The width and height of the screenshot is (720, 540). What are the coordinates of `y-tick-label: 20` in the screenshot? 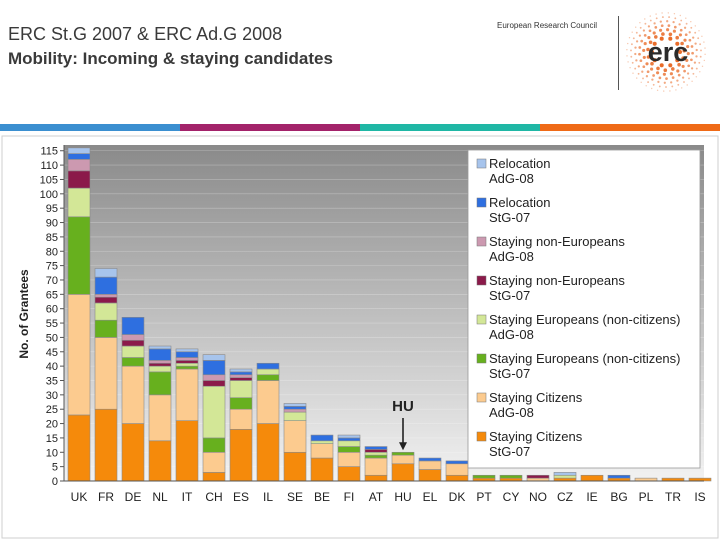 It's located at (52, 425).